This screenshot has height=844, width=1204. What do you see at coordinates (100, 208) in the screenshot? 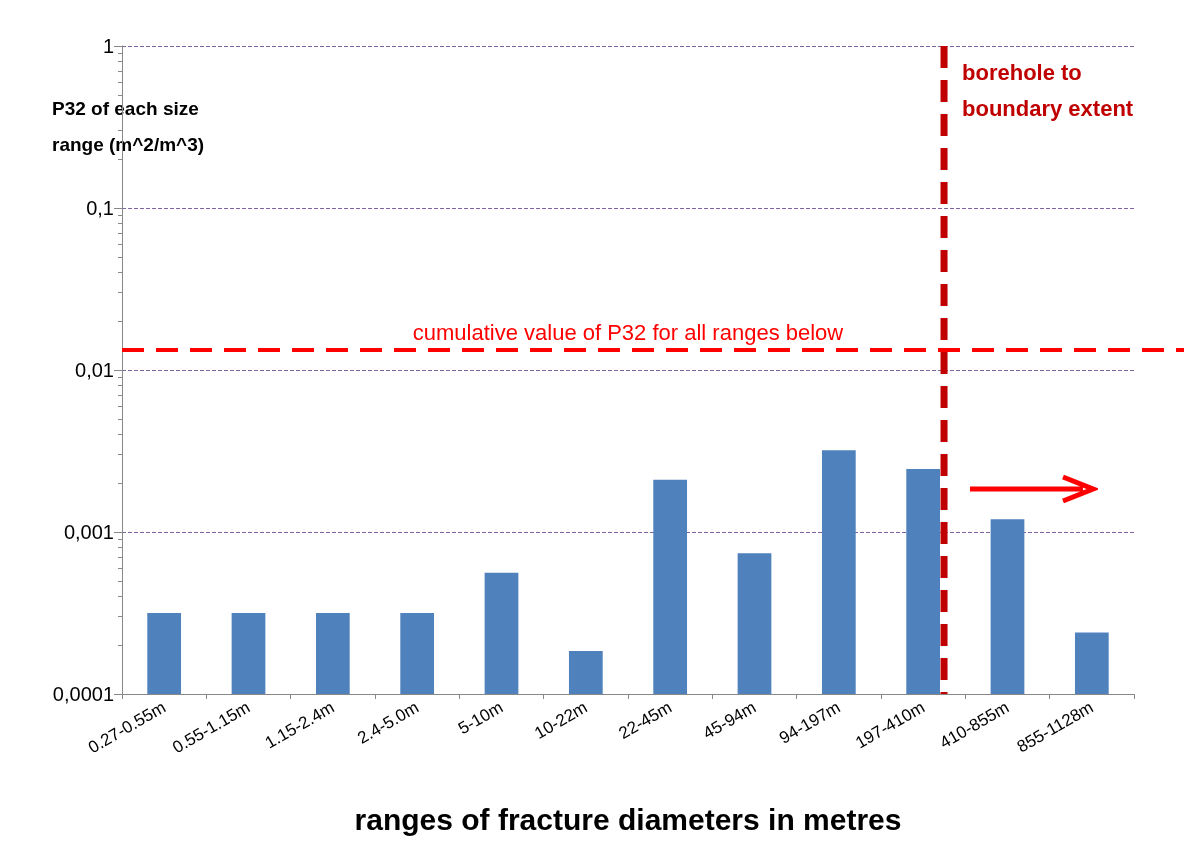
I see `y-tick-label: 0,1` at bounding box center [100, 208].